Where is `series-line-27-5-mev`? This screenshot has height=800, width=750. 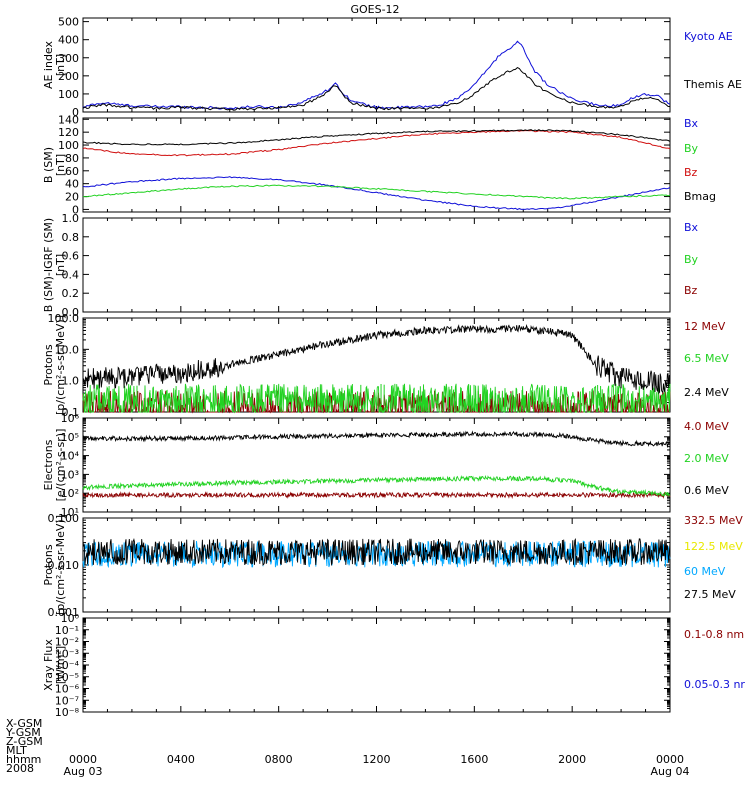 series-line-27-5-mev is located at coordinates (376, 552).